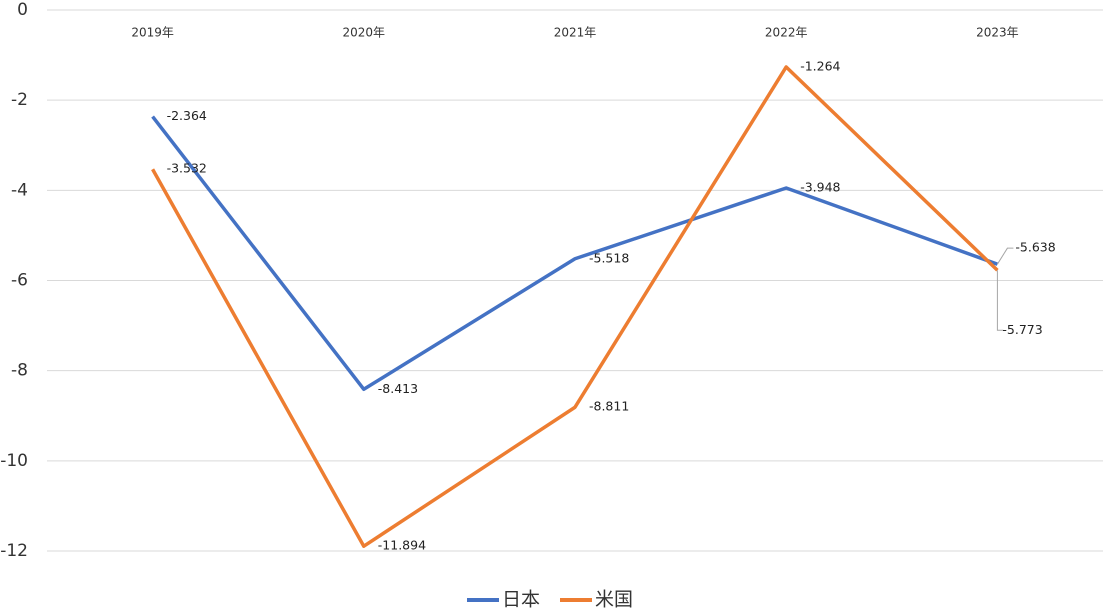 This screenshot has height=615, width=1103. Describe the element at coordinates (364, 33) in the screenshot. I see `x-tick-label: 2020年` at that location.